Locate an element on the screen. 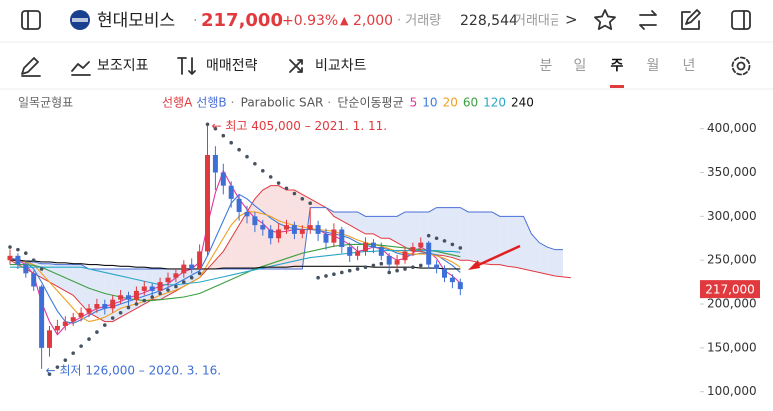 This screenshot has height=411, width=773. period-button: 분 is located at coordinates (546, 66).